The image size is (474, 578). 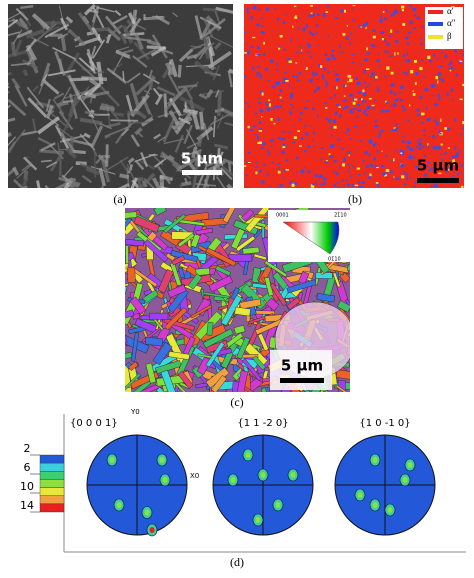 I want to click on pole-title: {0 0 0 1}, so click(x=94, y=423).